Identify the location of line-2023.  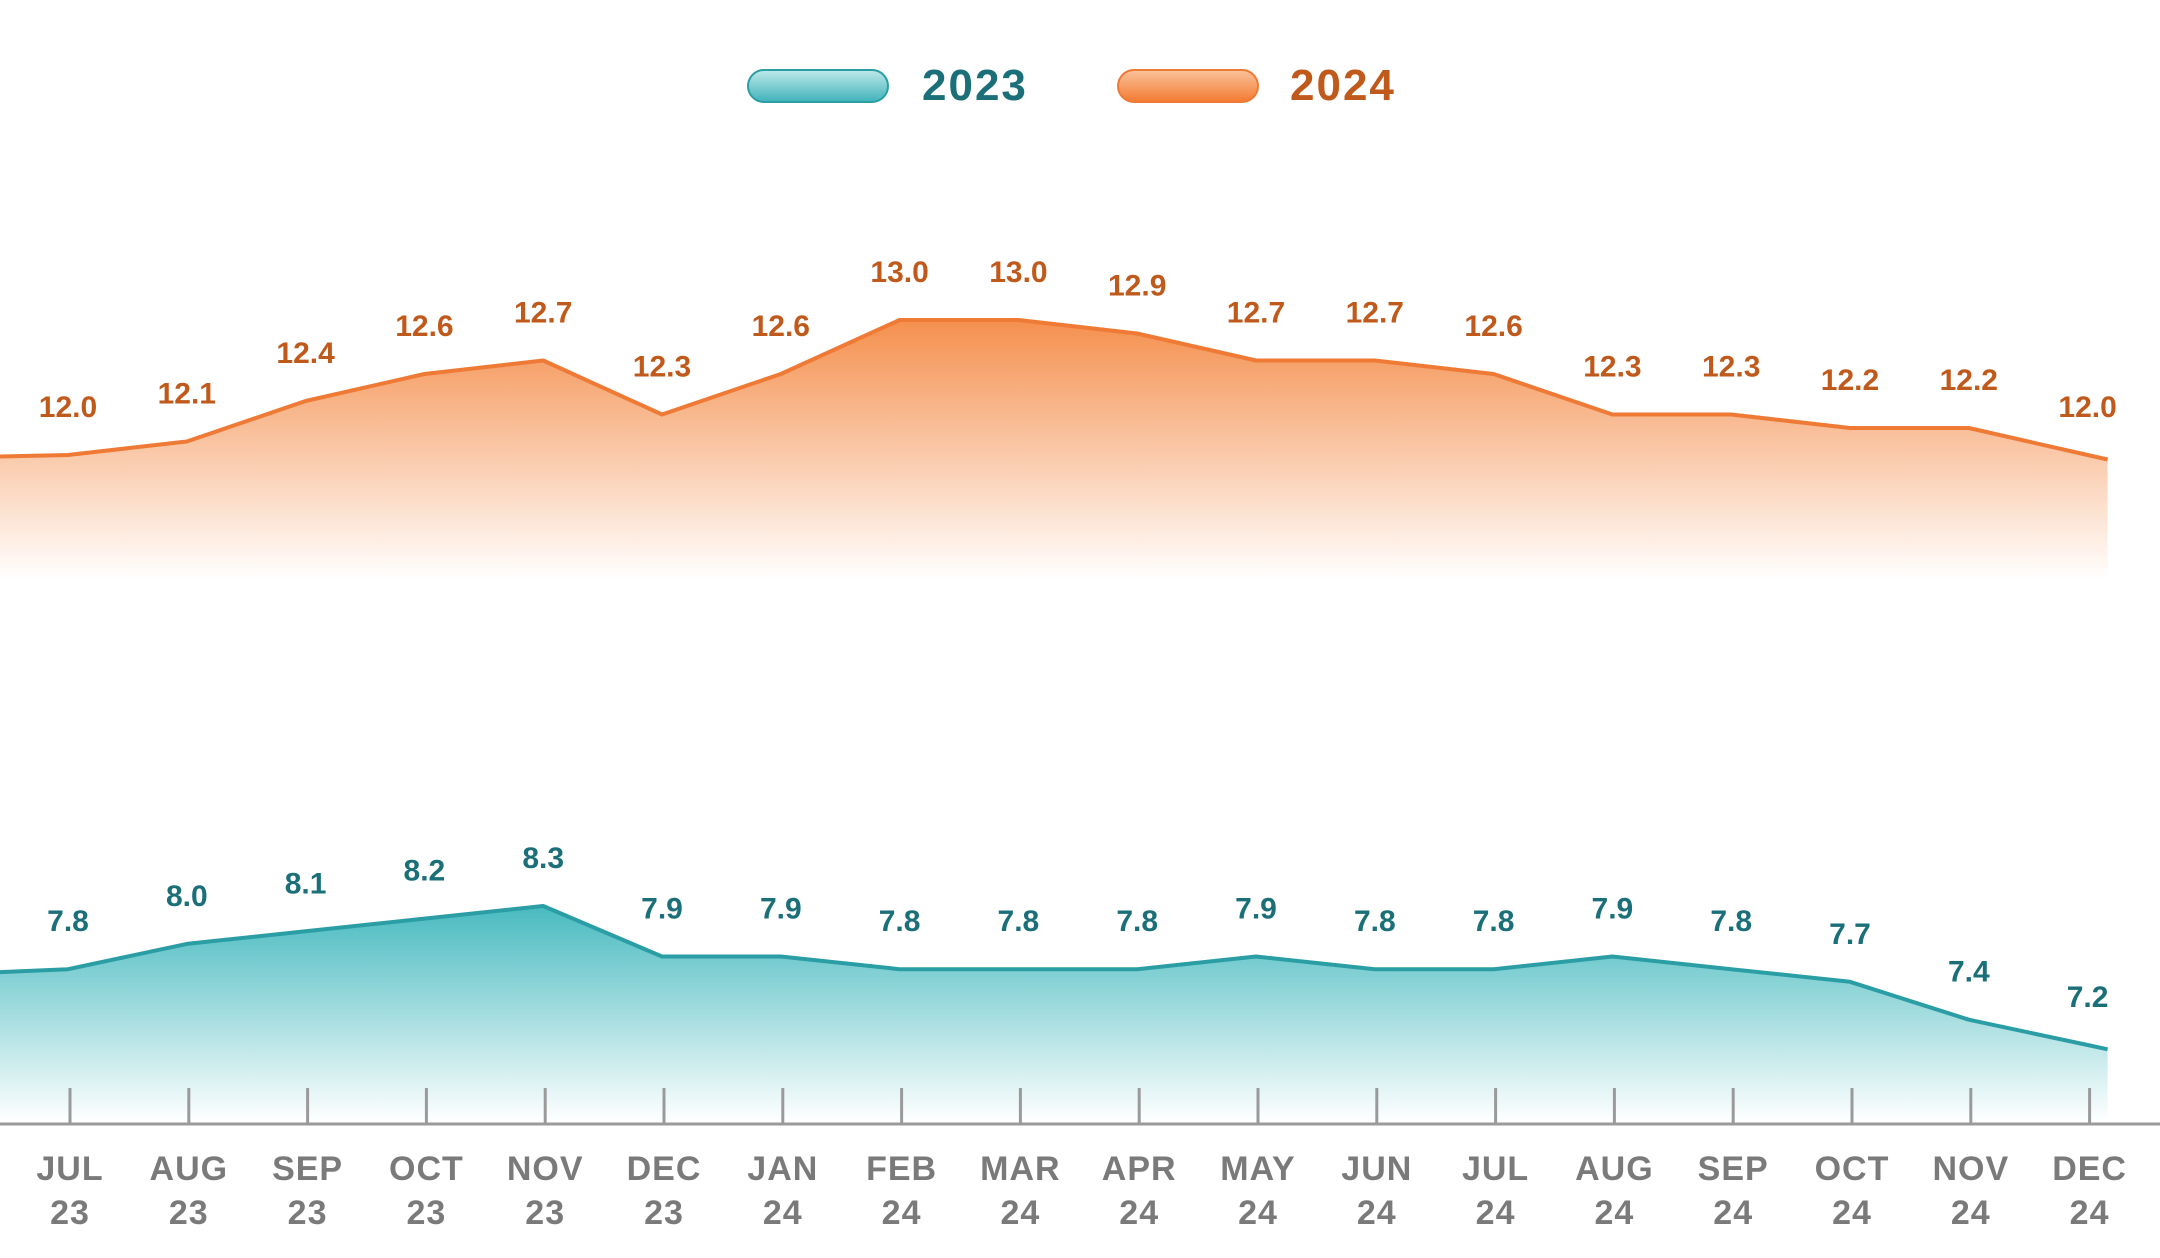
(1054, 978).